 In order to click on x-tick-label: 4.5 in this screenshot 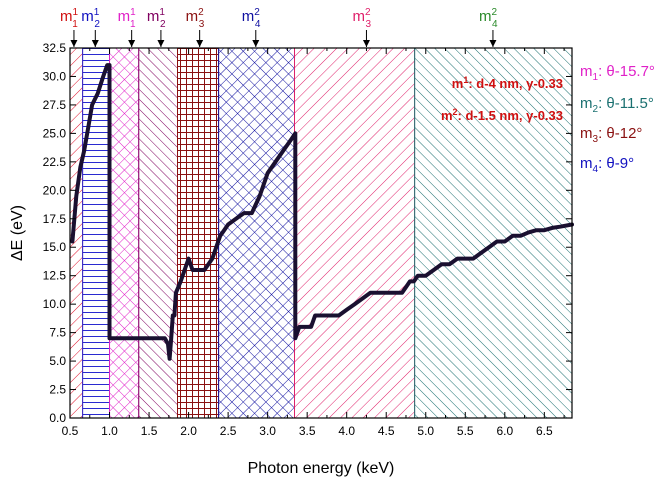, I will do `click(386, 431)`.